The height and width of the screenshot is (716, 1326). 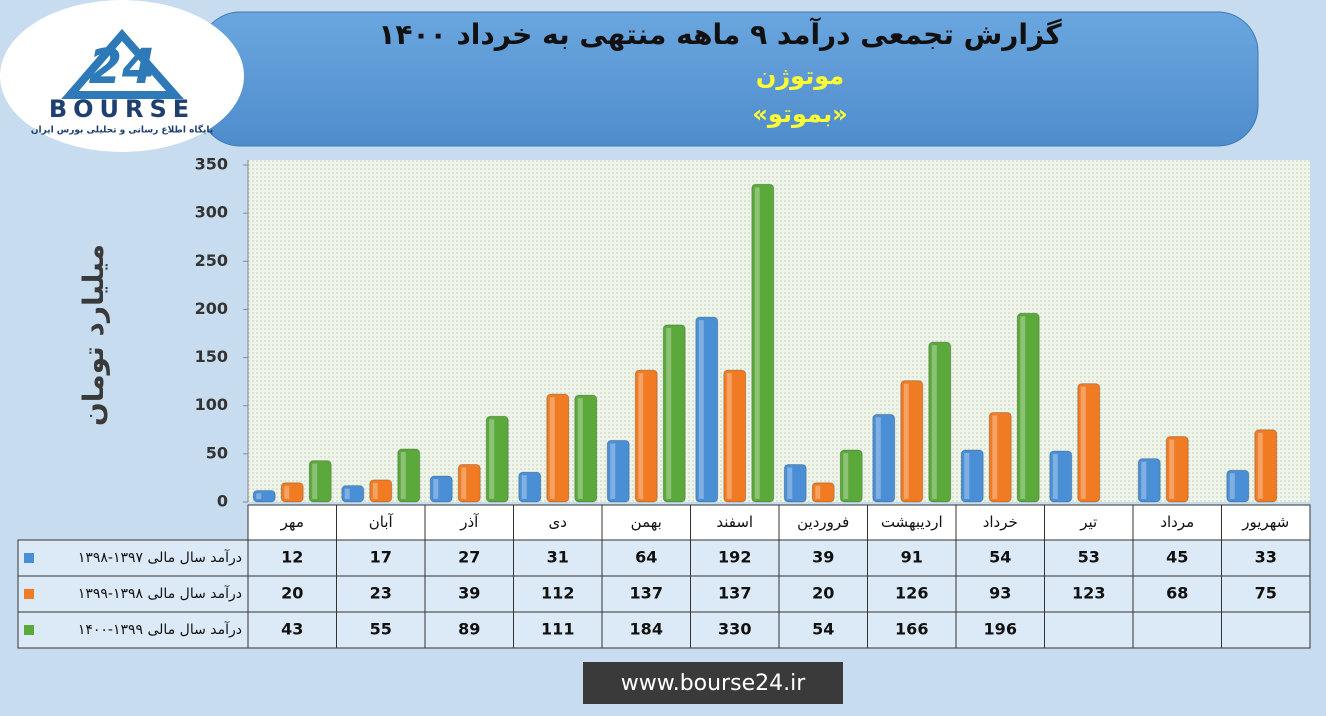 What do you see at coordinates (1000, 629) in the screenshot?
I see `table-value: 196` at bounding box center [1000, 629].